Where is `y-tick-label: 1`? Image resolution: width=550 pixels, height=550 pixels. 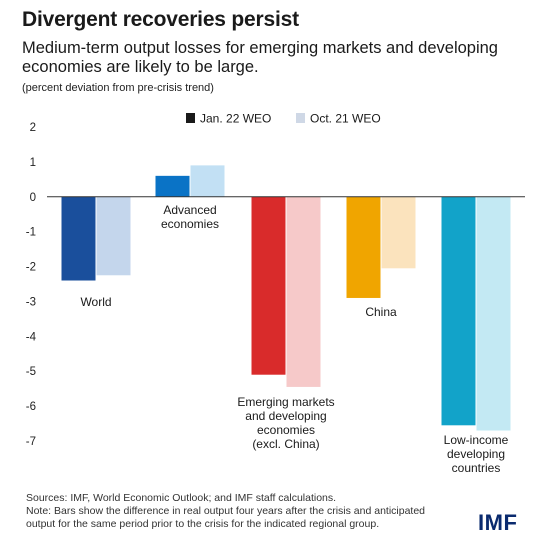
y-tick-label: 1 is located at coordinates (33, 163).